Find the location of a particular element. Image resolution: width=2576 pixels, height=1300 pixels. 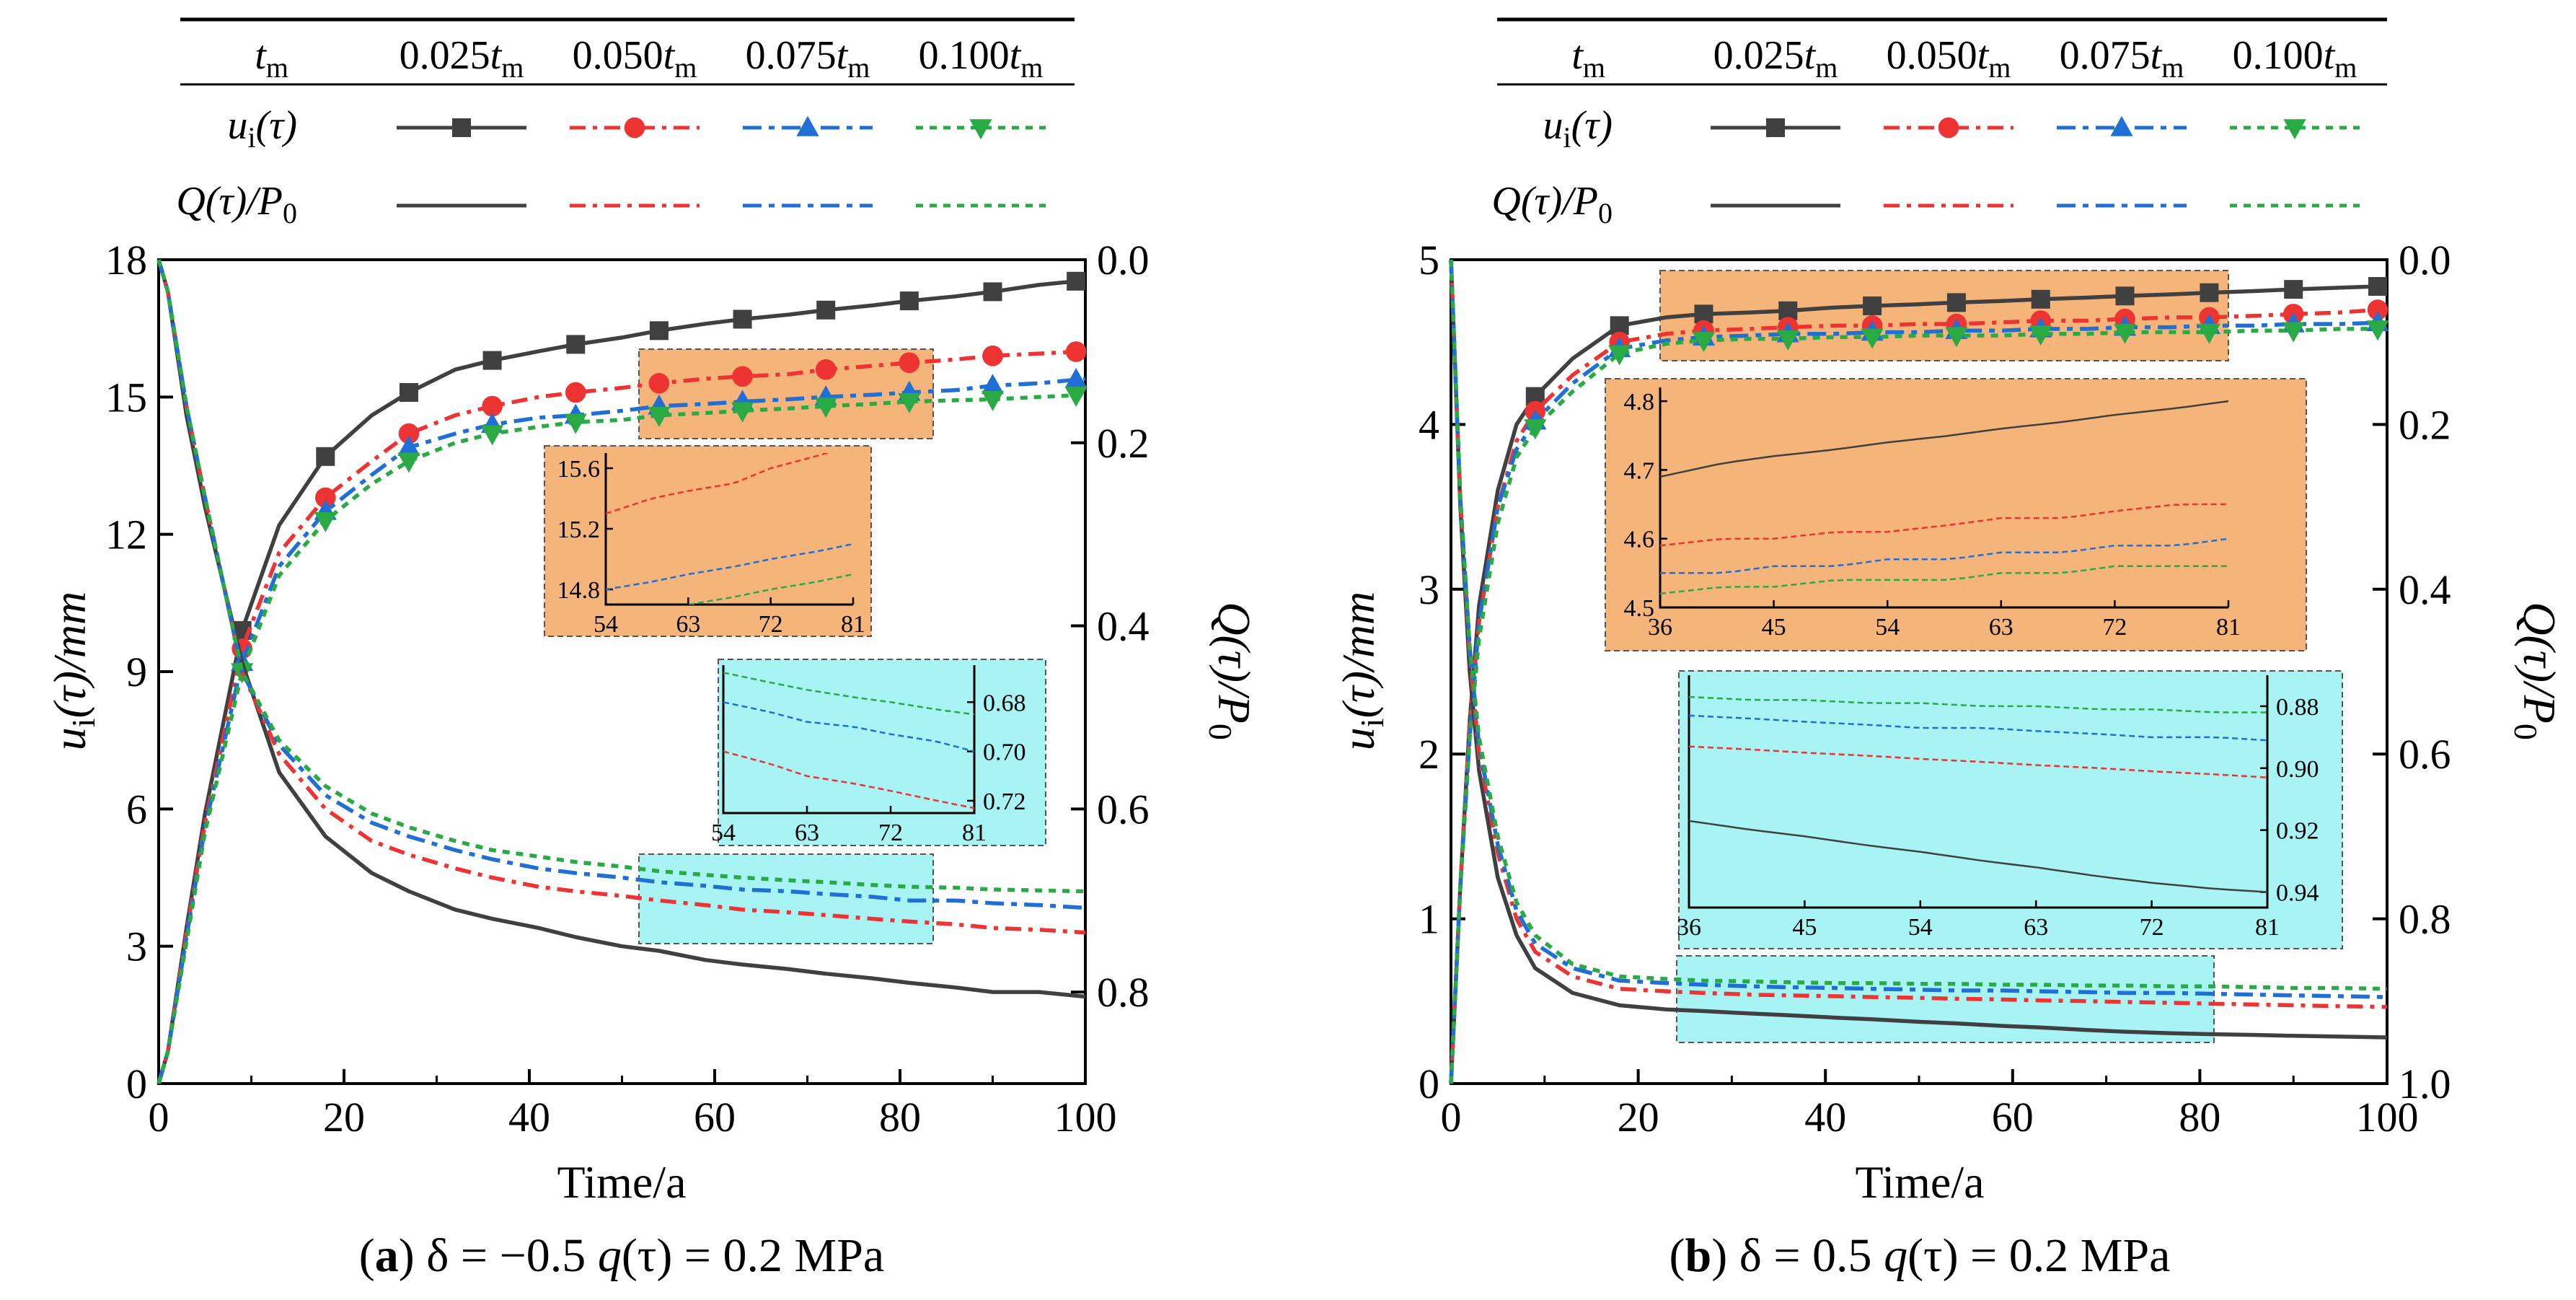

legend-col-3: 0.075tm is located at coordinates (808, 58).